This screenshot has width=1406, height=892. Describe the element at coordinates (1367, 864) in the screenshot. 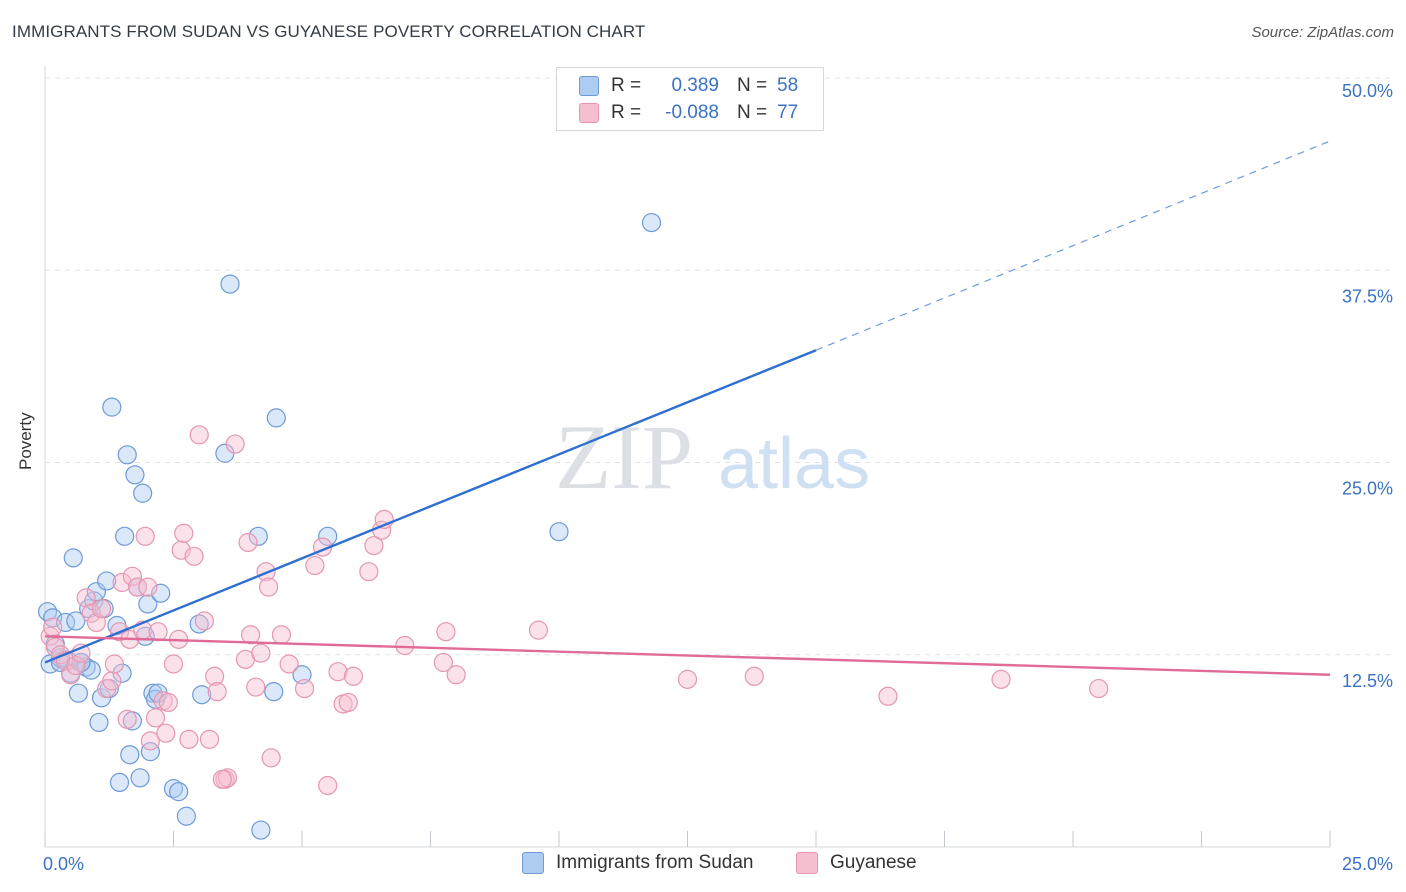

I see `x-tick-label-max: 25.0%` at that location.